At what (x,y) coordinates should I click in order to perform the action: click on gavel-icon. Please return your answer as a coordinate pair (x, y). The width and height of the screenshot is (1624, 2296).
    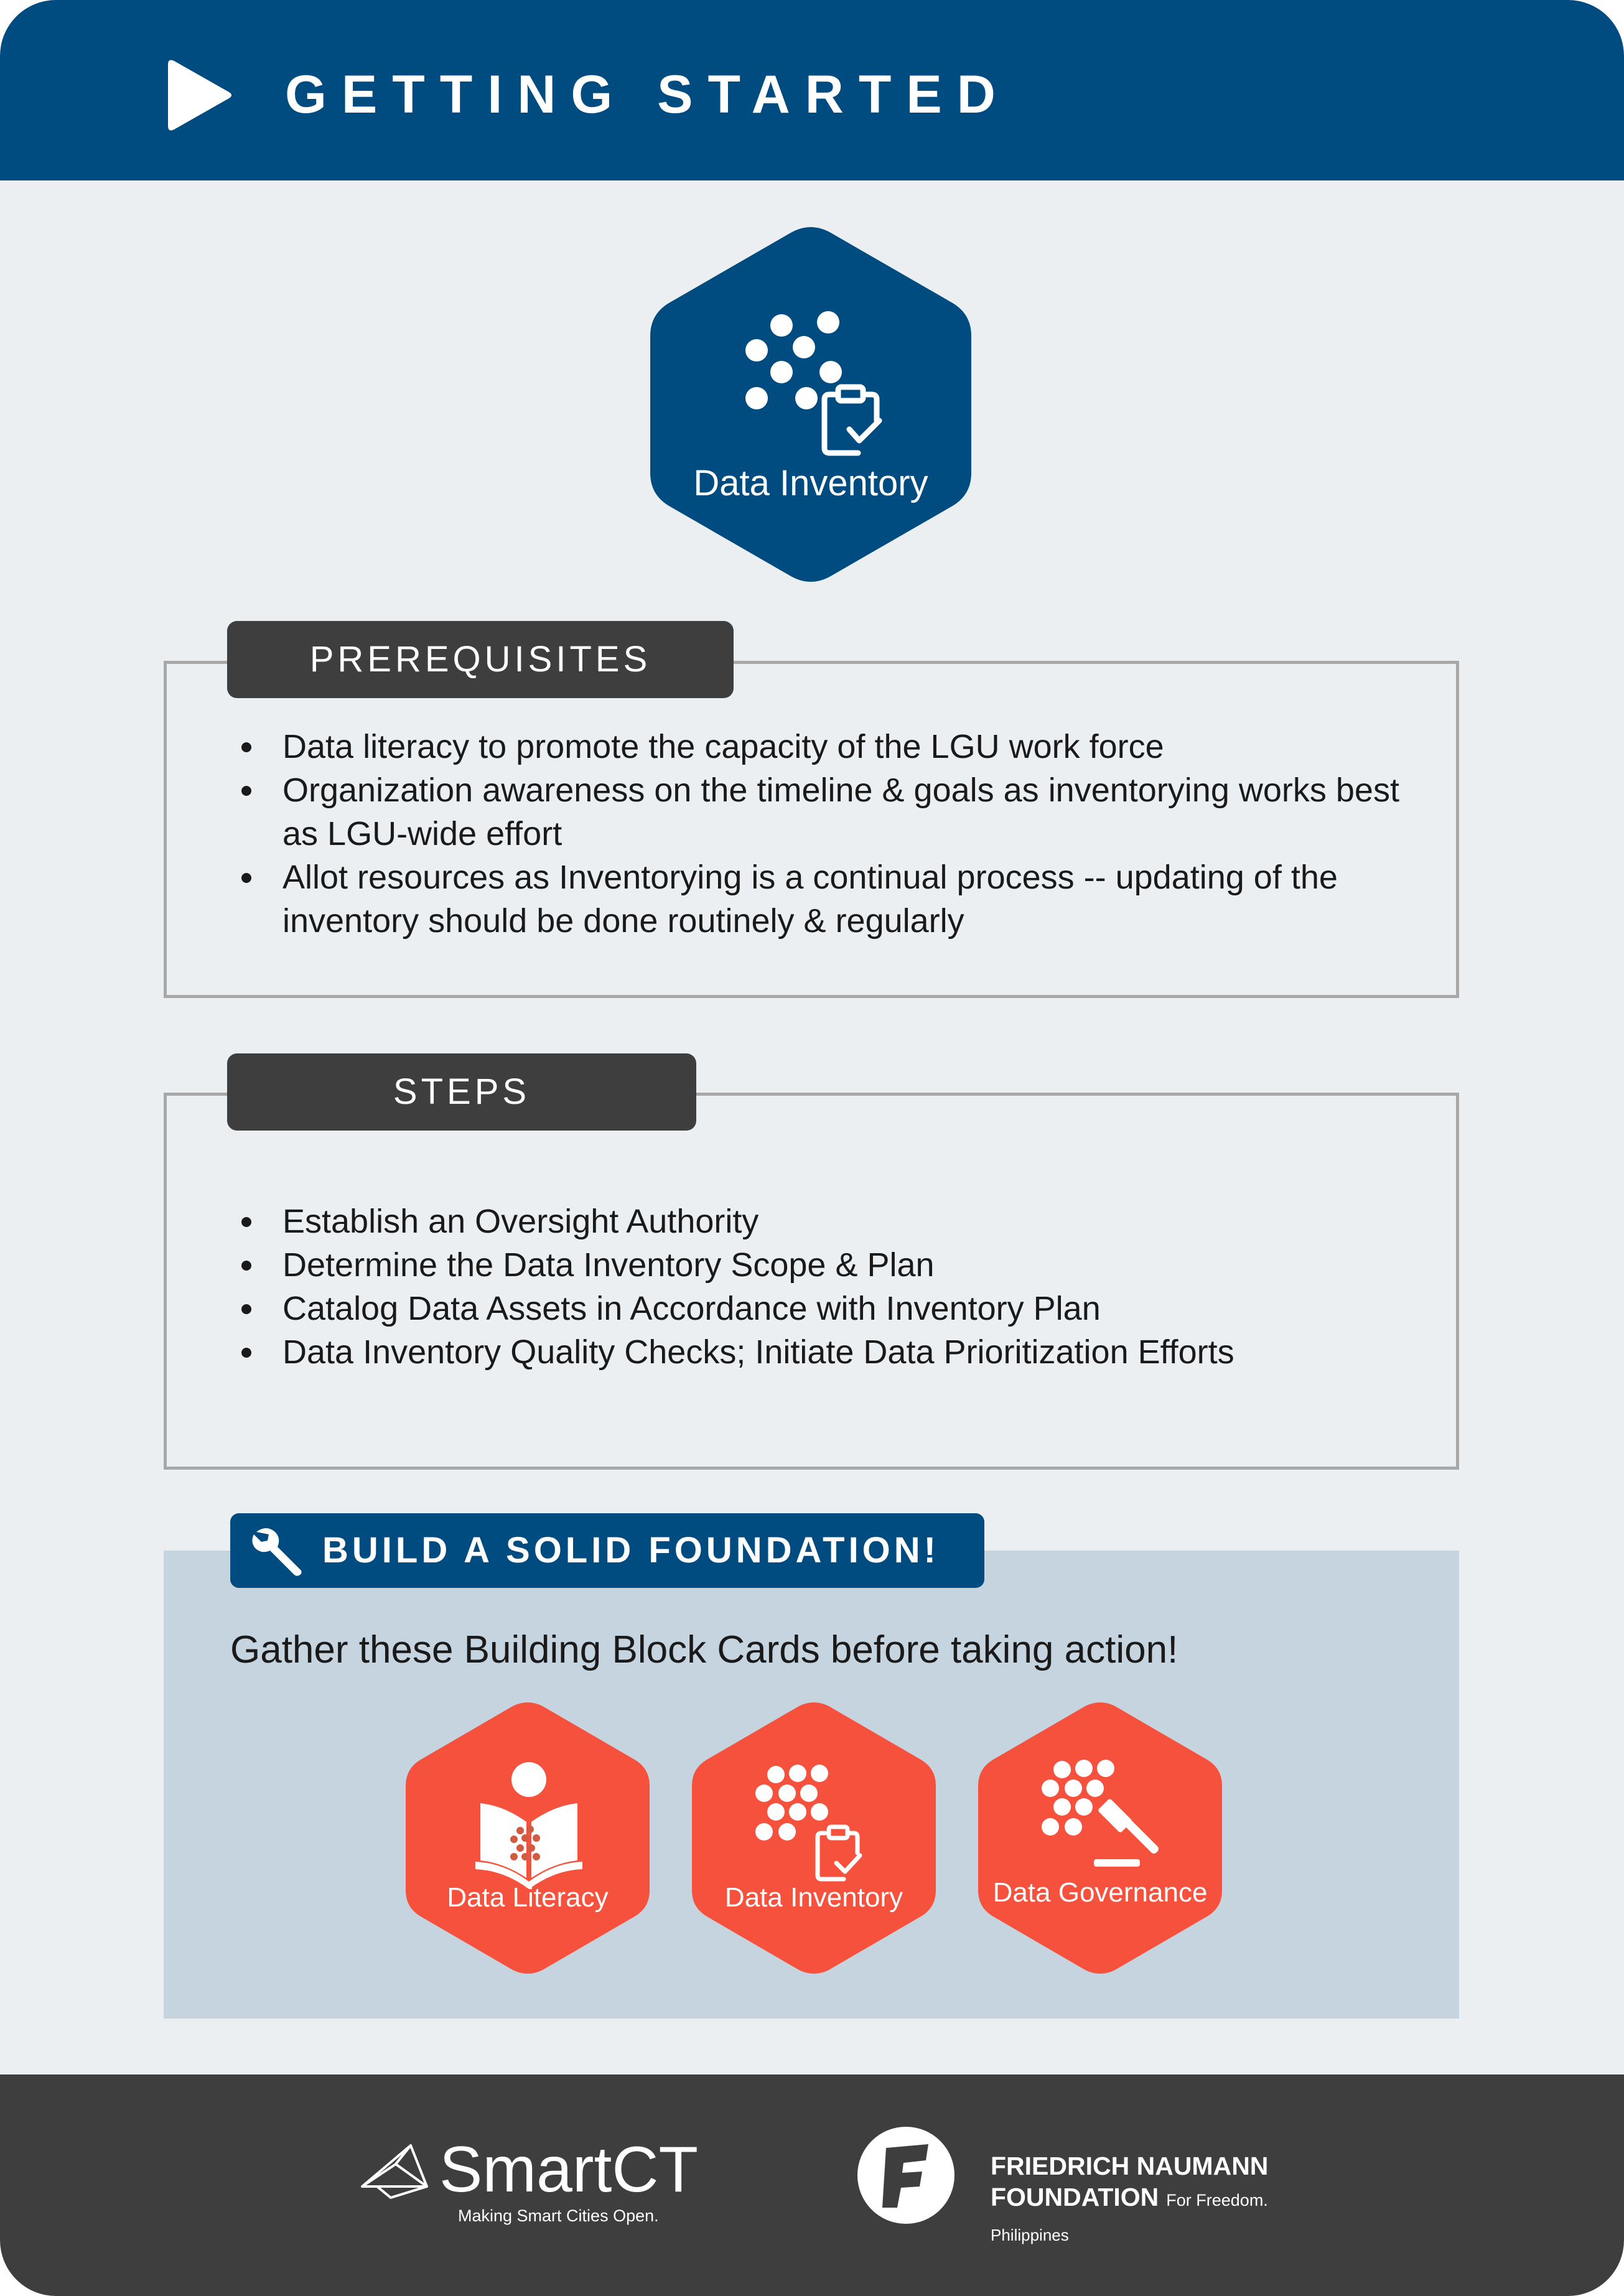
    Looking at the image, I should click on (1126, 1833).